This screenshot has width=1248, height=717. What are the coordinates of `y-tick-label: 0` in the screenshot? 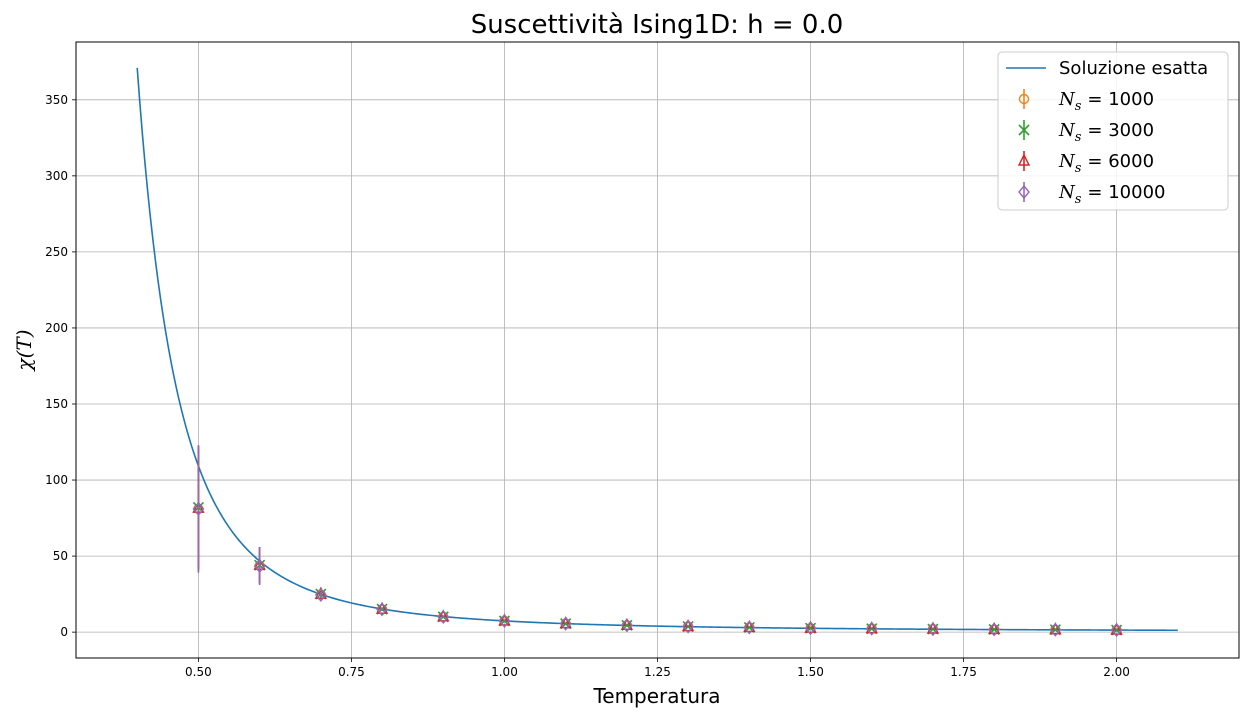 It's located at (64, 632).